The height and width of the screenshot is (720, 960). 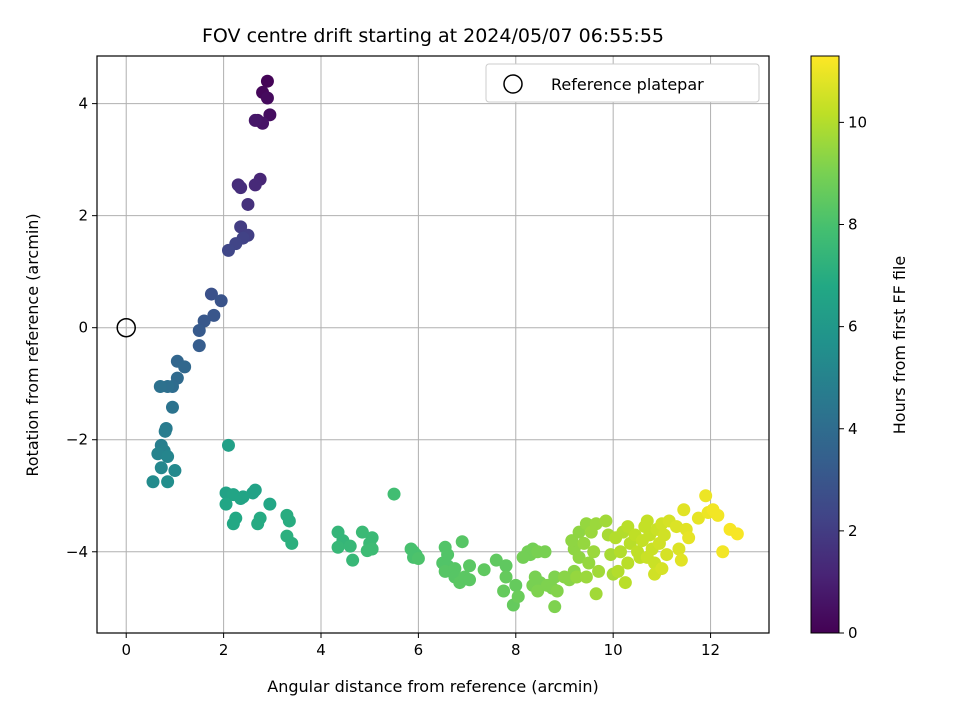 What do you see at coordinates (513, 84) in the screenshot?
I see `legend-marker-icon` at bounding box center [513, 84].